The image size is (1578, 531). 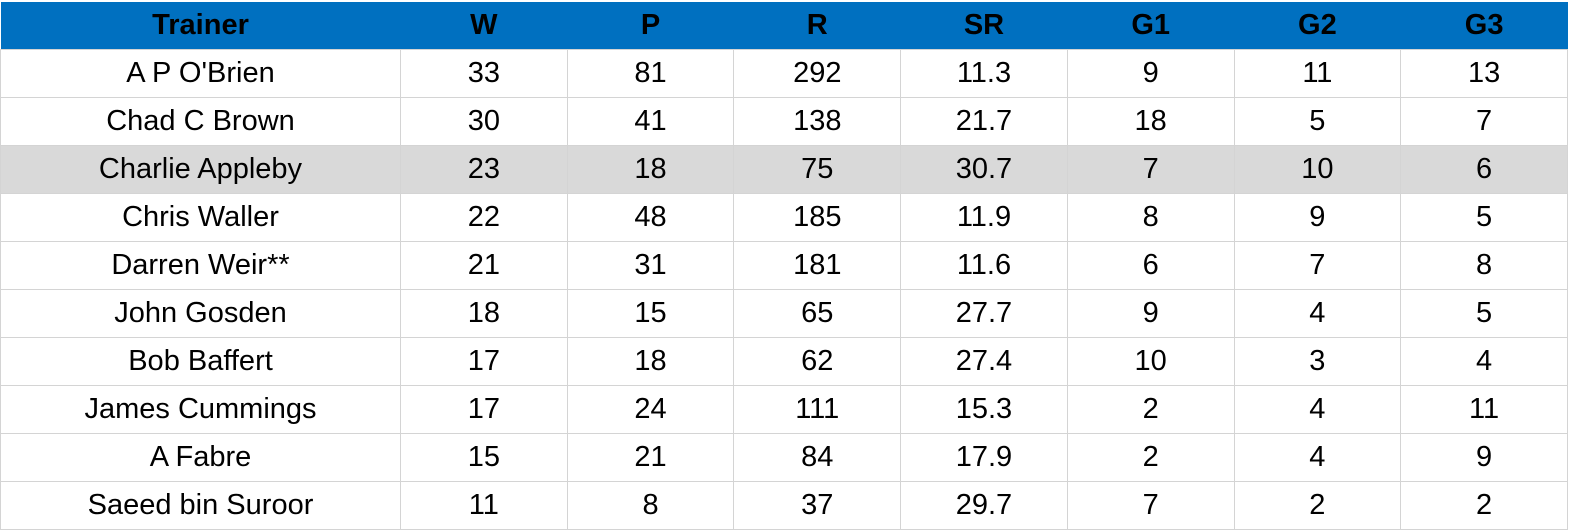 I want to click on header-cell: R, so click(x=817, y=26).